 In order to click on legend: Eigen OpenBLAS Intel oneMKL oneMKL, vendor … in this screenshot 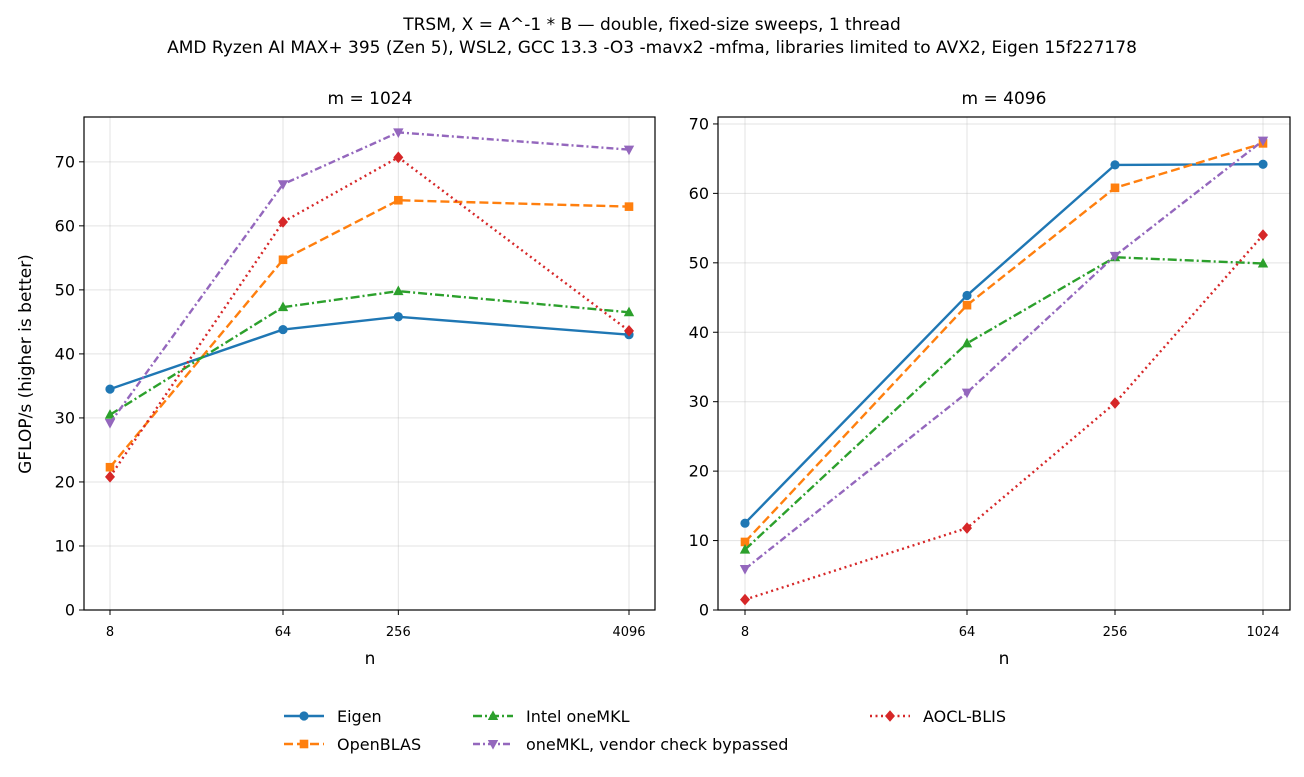, I will do `click(645, 730)`.